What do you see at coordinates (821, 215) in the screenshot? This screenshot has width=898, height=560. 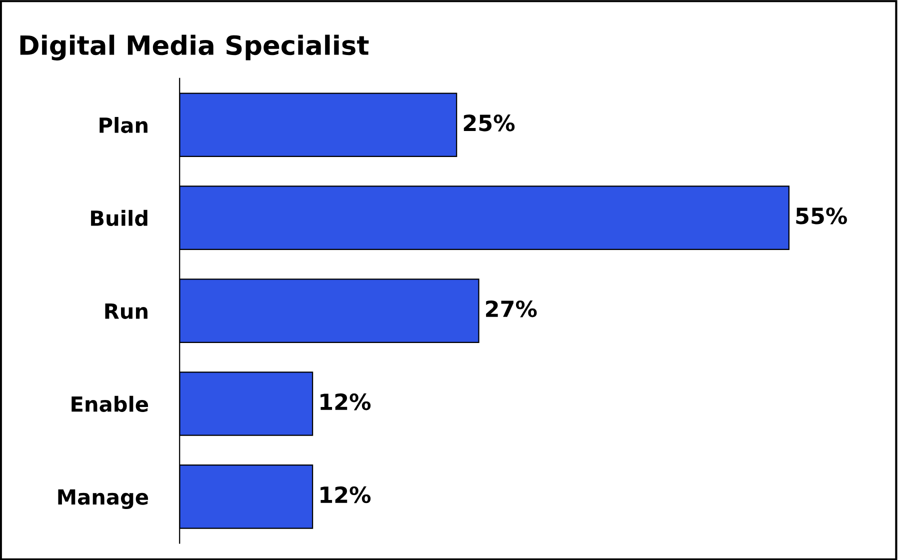 I see `data-label: 55%` at bounding box center [821, 215].